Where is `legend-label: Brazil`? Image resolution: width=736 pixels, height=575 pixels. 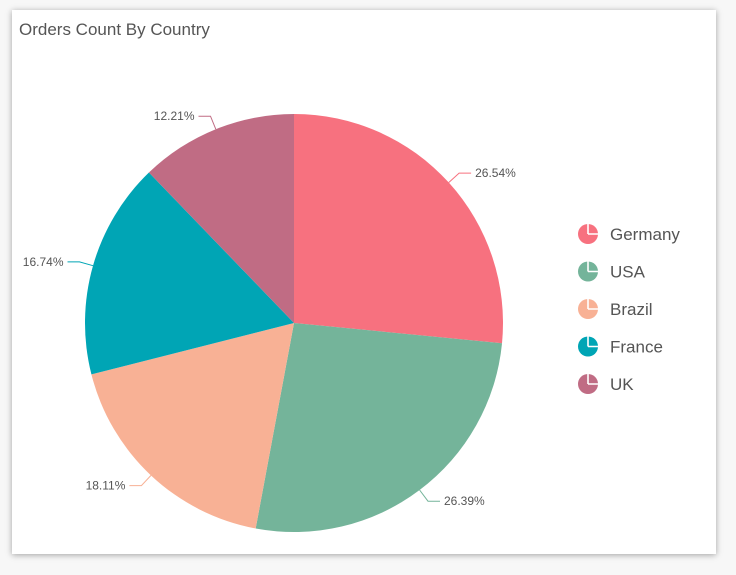 legend-label: Brazil is located at coordinates (631, 309).